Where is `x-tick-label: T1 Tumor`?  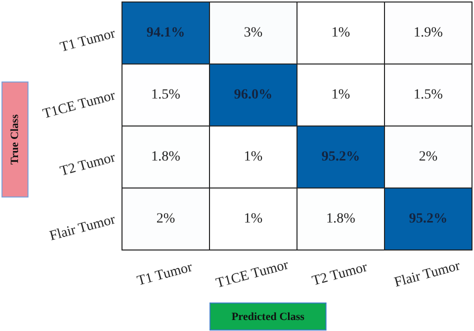 x-tick-label: T1 Tumor is located at coordinates (165, 275).